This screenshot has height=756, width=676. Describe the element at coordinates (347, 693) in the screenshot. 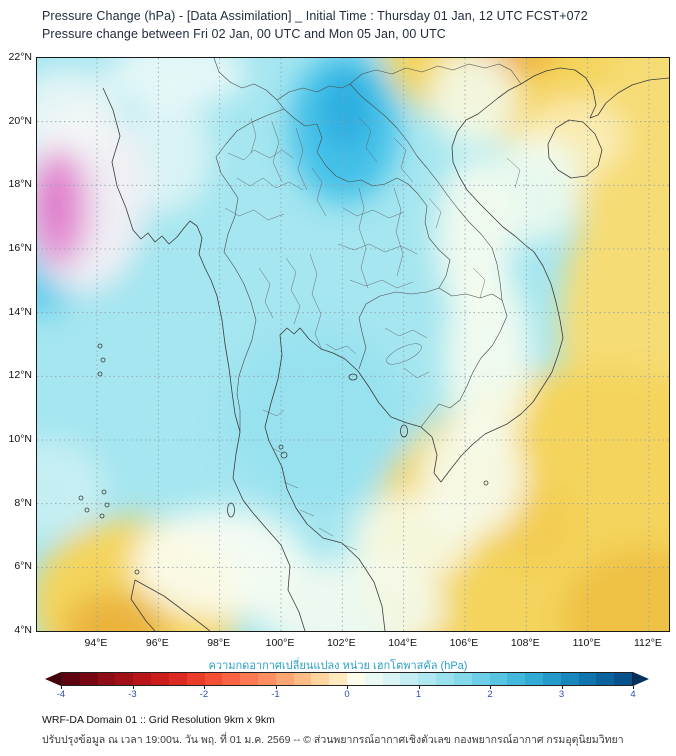

I see `colorbar-tick: 0` at that location.